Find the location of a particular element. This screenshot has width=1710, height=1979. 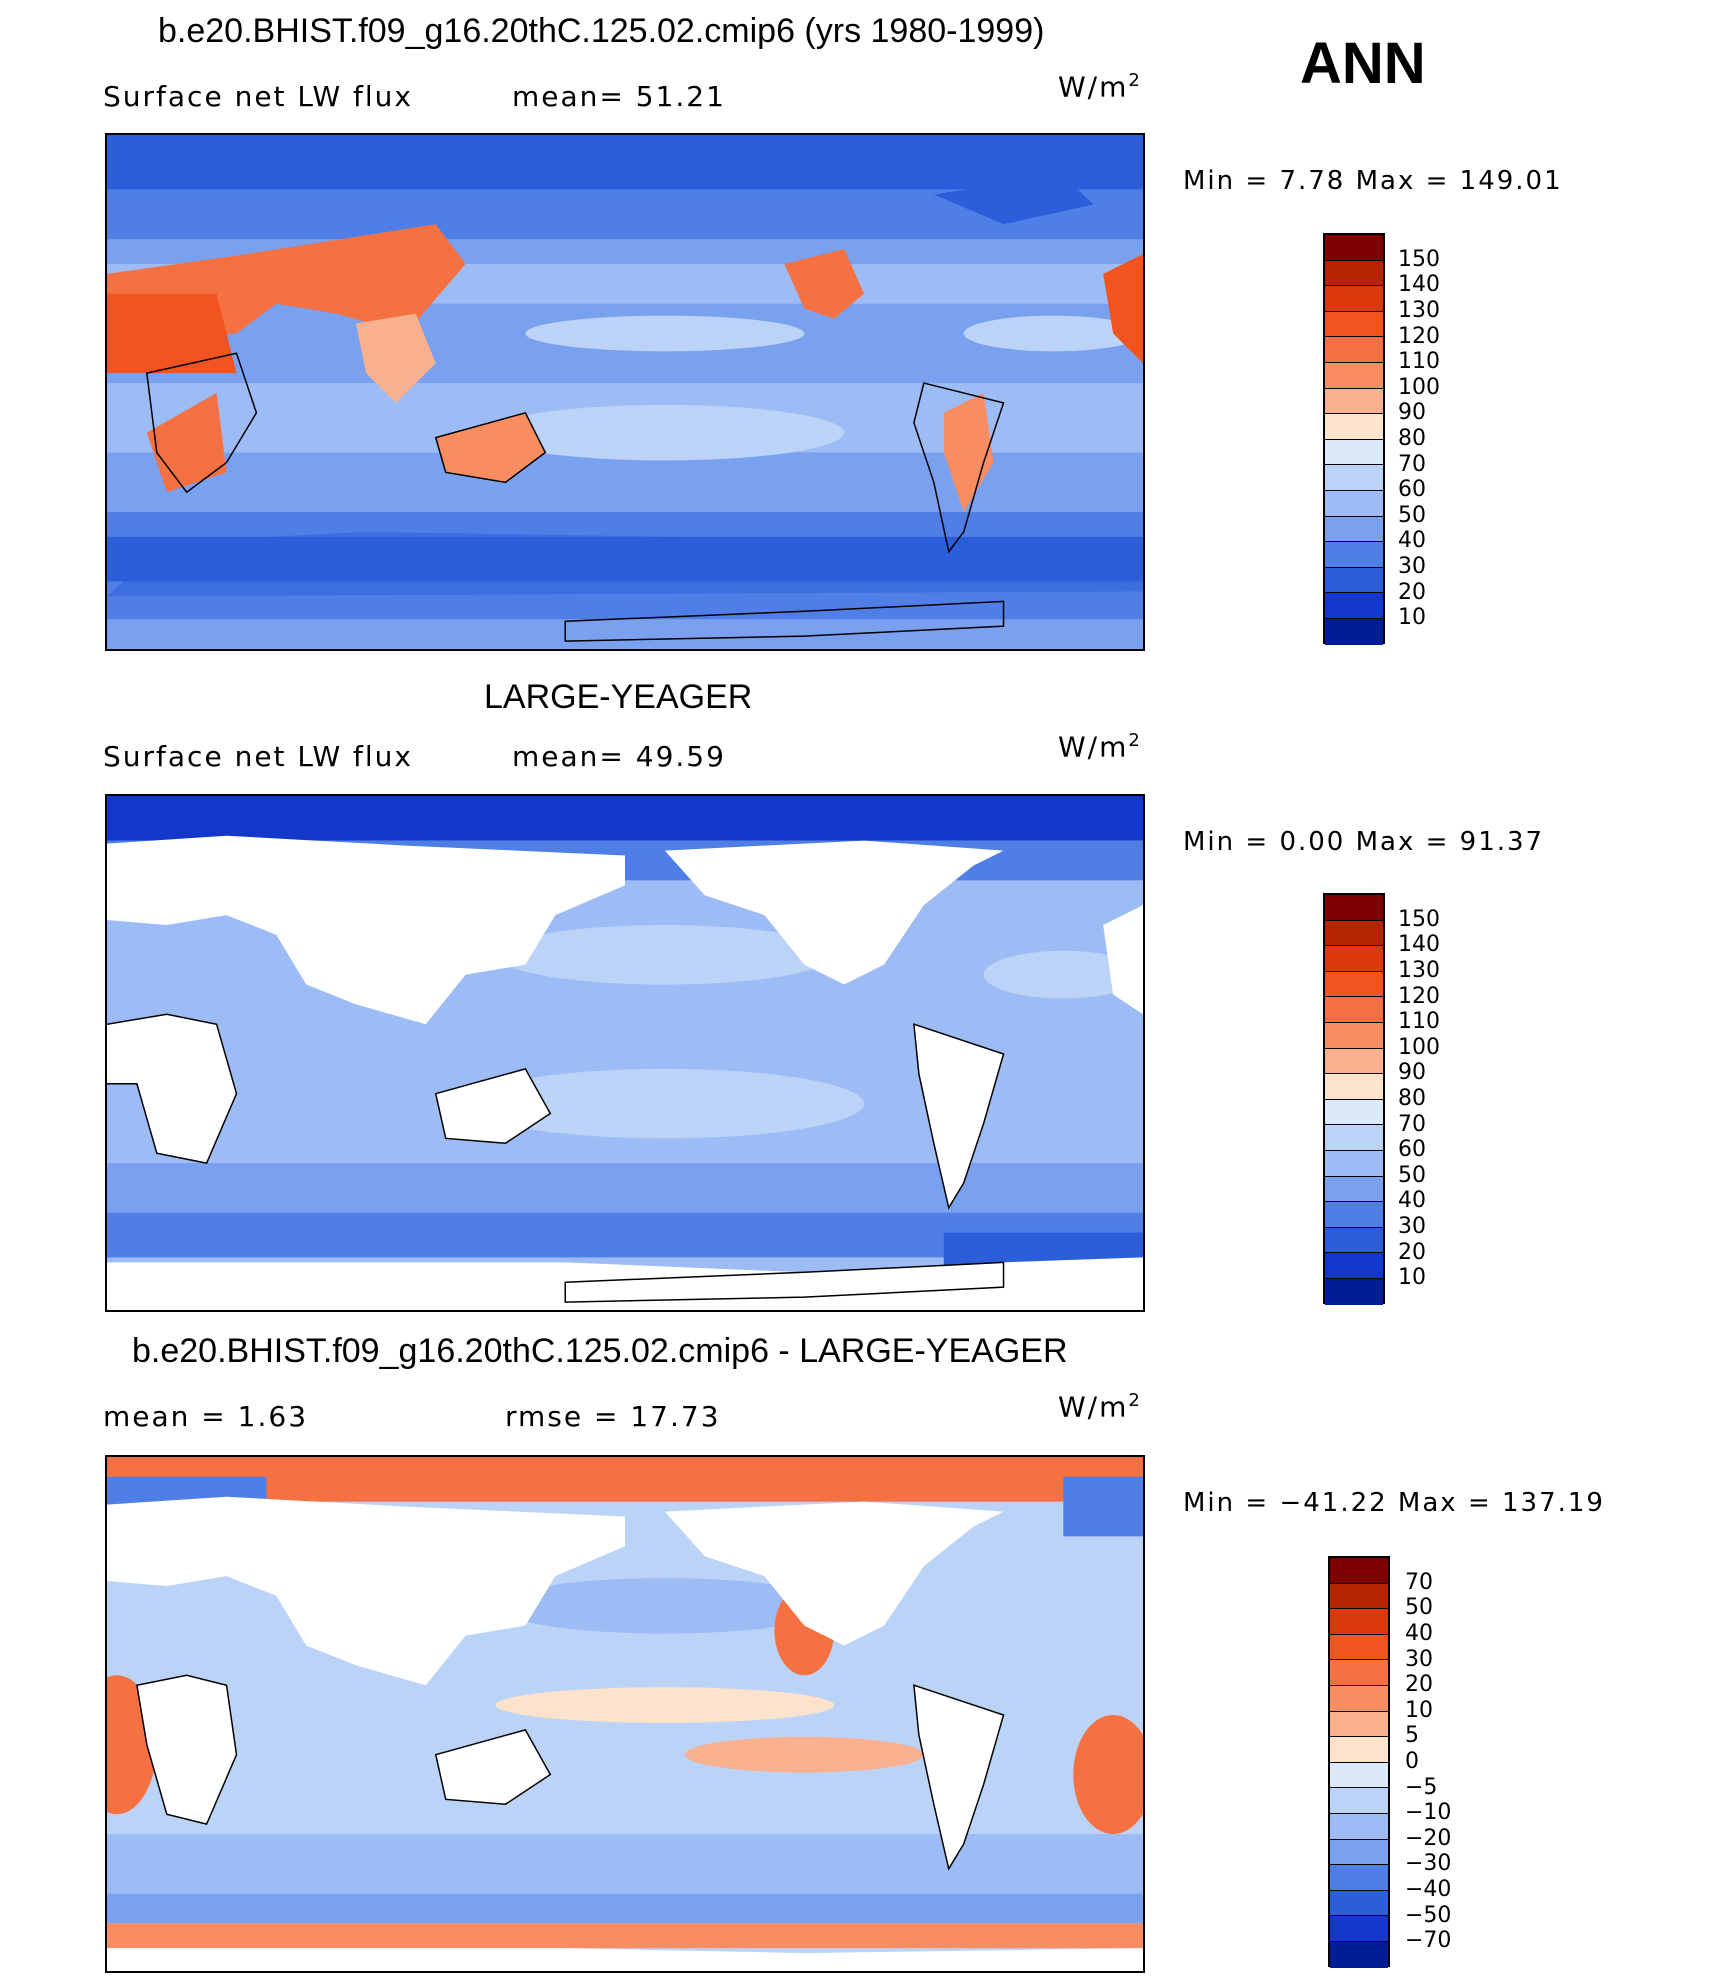

panel-2-variable: Surface net LW flux is located at coordinates (258, 756).